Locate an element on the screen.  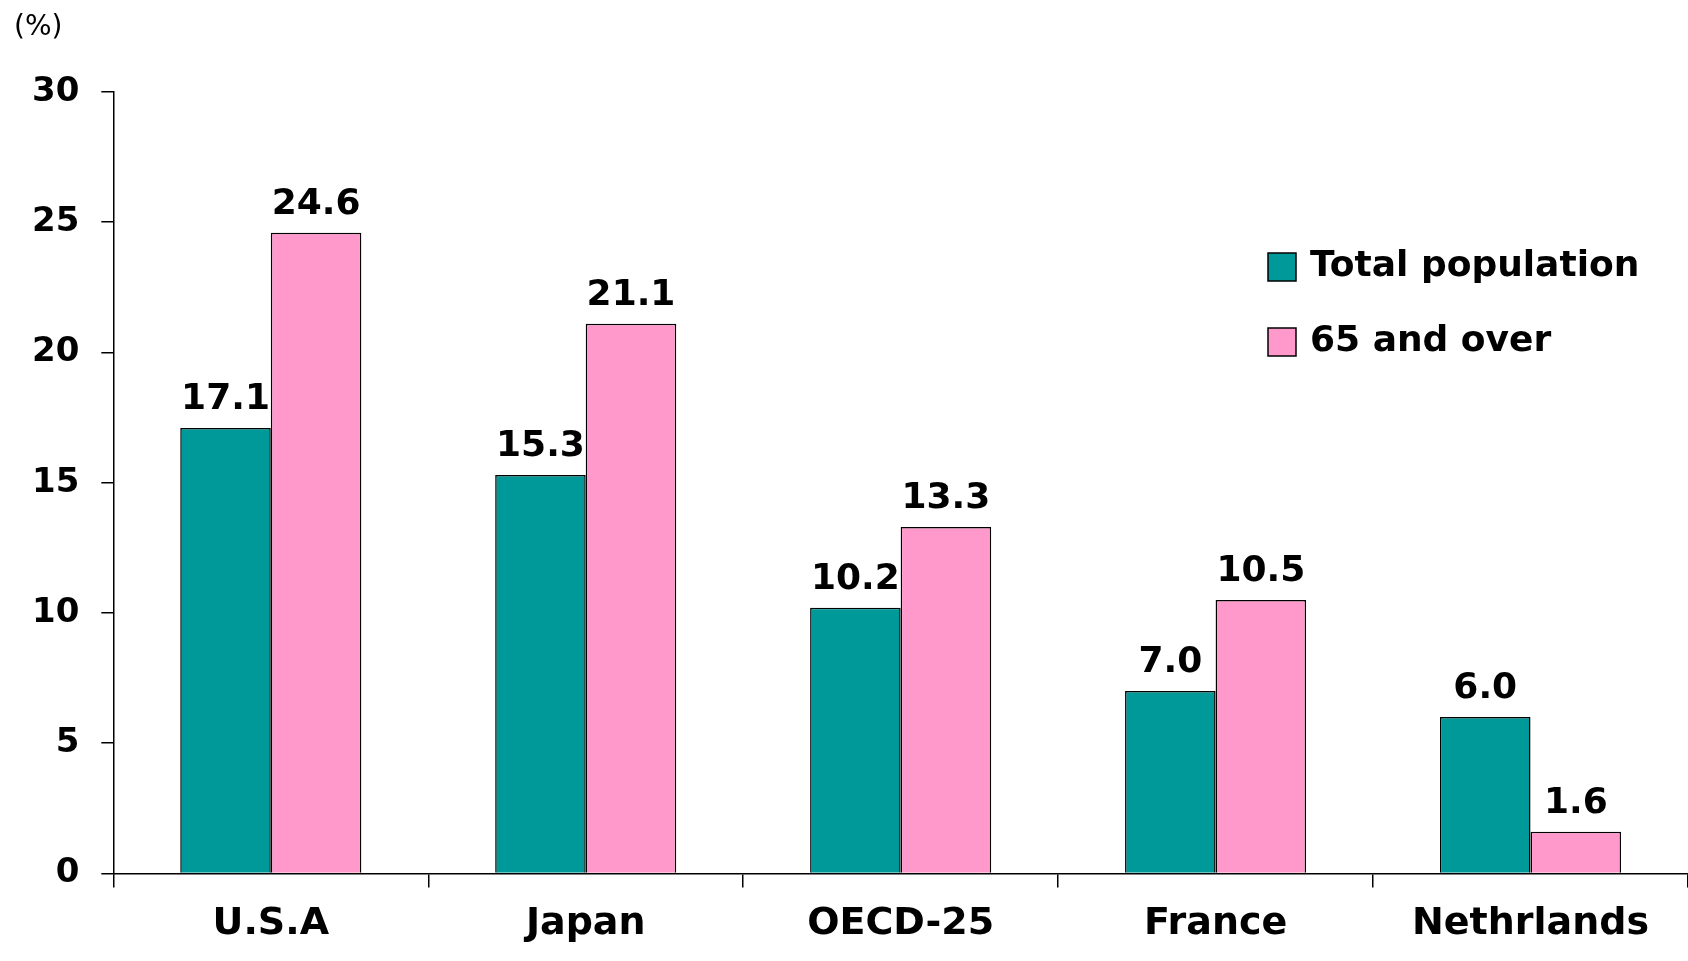
data-label: 24.6 is located at coordinates (316, 202).